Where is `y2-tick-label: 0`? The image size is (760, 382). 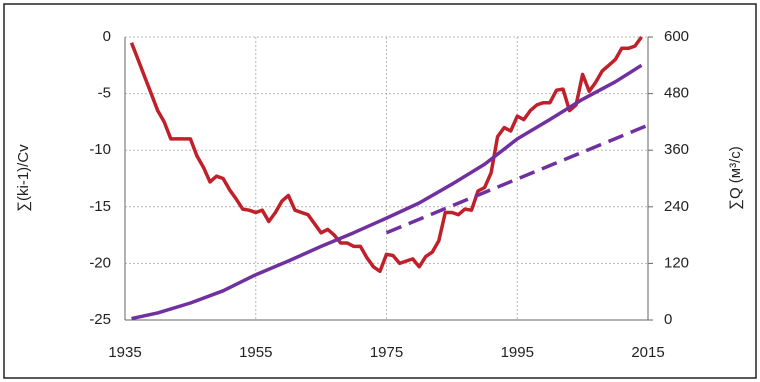 y2-tick-label: 0 is located at coordinates (668, 319).